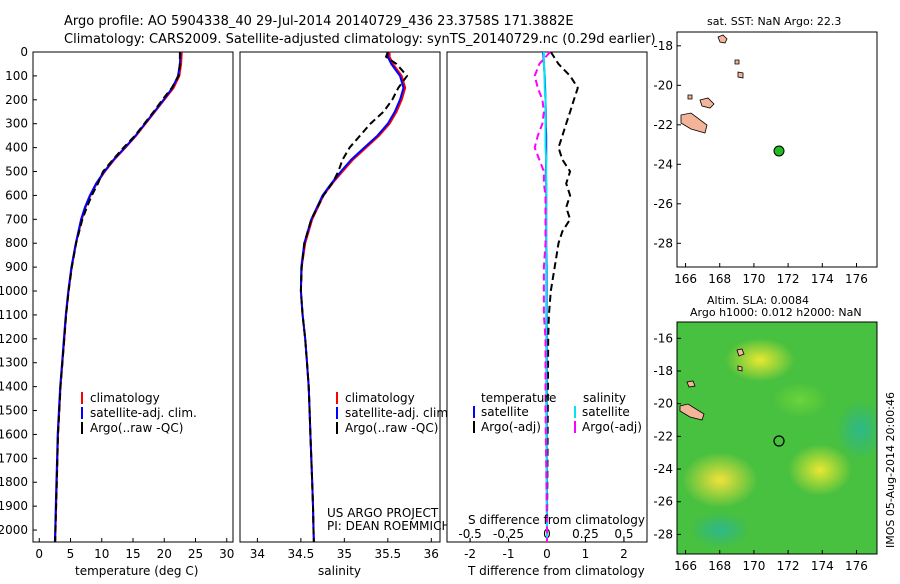 This screenshot has width=900, height=584. I want to click on sst-map-land, so click(712, 84).